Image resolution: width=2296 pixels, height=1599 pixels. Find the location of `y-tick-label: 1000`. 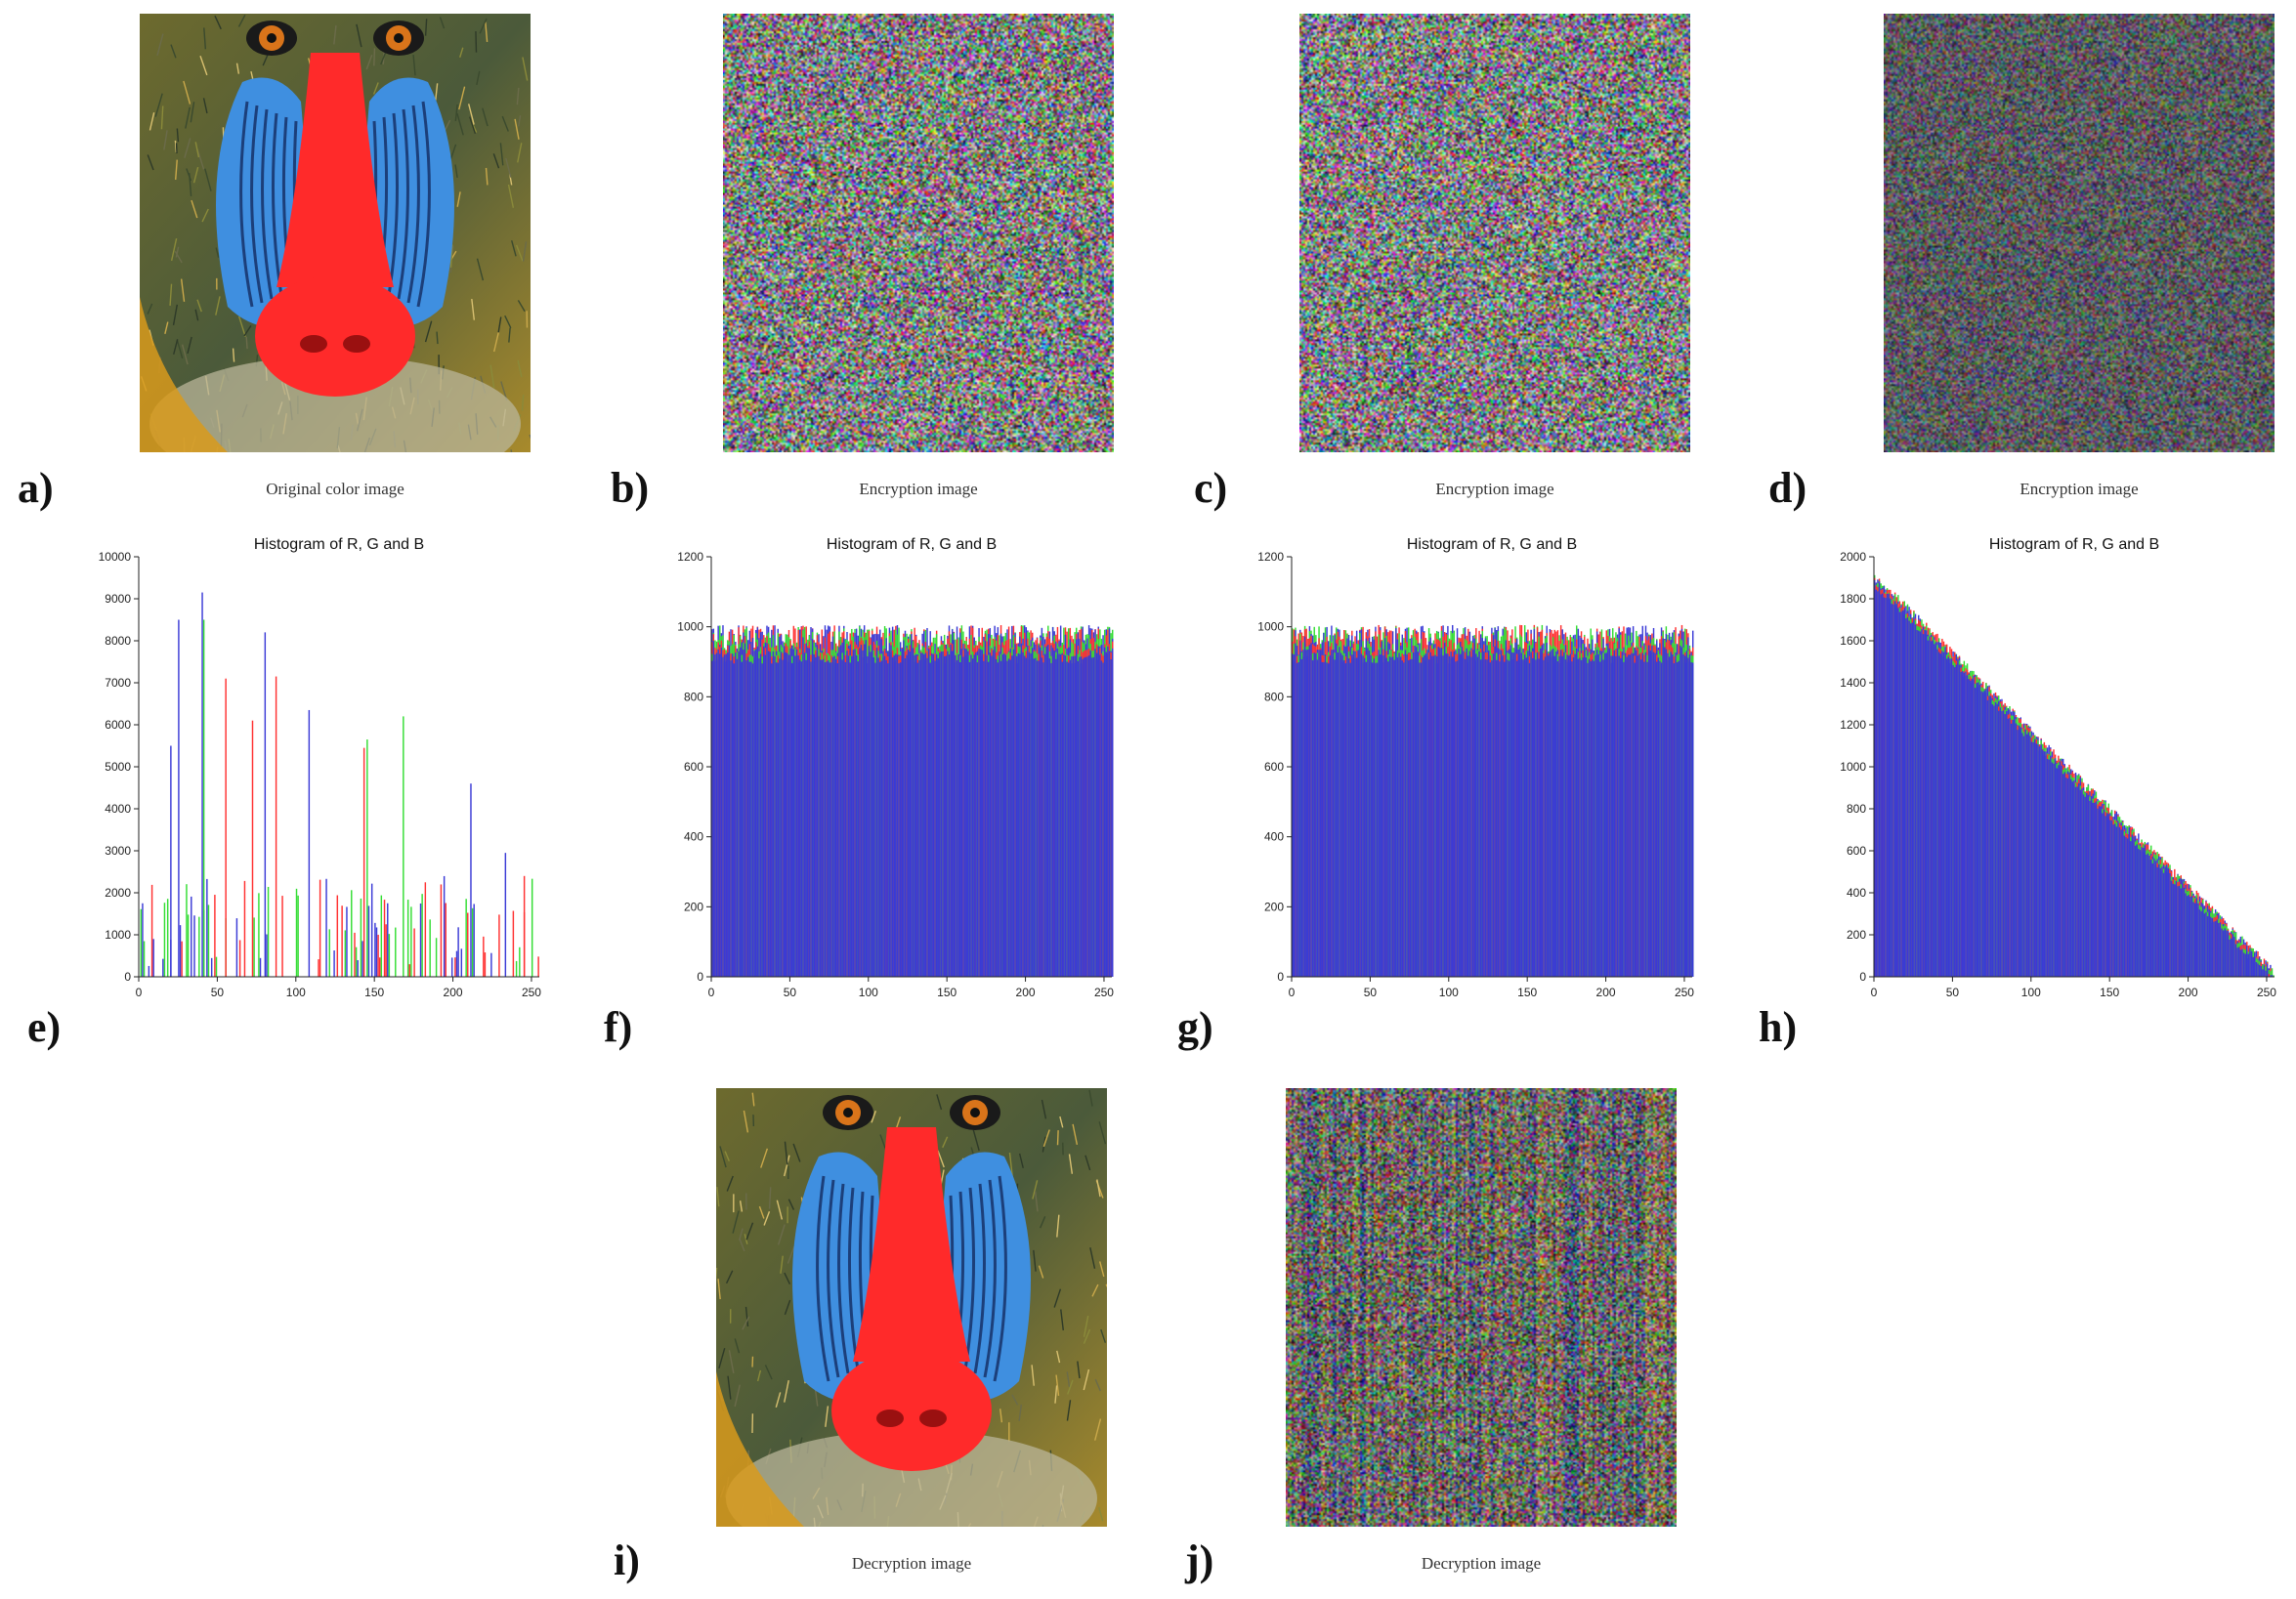

y-tick-label: 1000 is located at coordinates (1853, 767).